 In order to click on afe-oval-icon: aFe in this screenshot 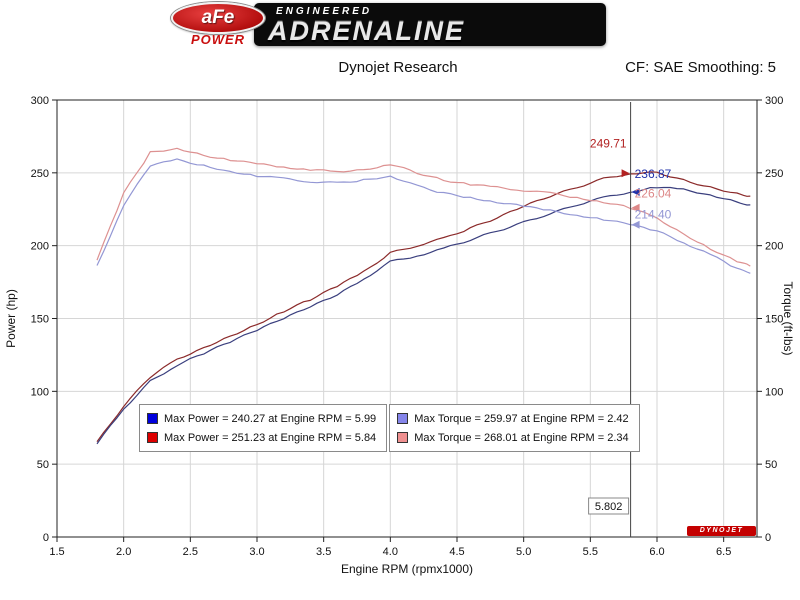, I will do `click(218, 18)`.